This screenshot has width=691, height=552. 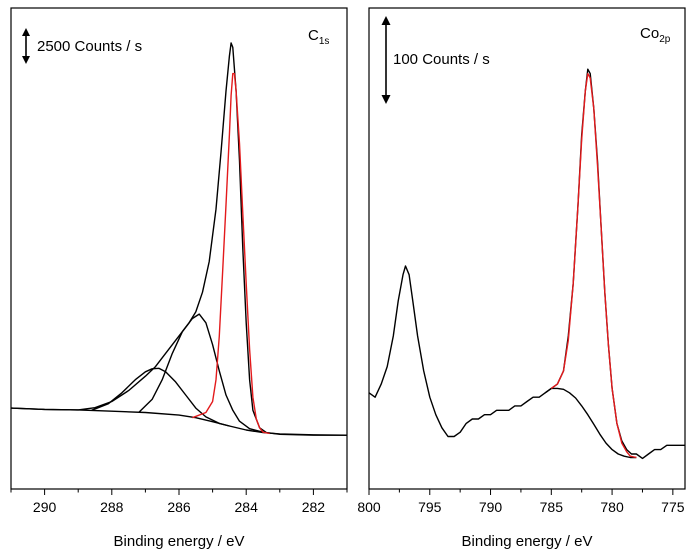 What do you see at coordinates (179, 541) in the screenshot?
I see `x-axis-title-c1s: Binding energy / eV` at bounding box center [179, 541].